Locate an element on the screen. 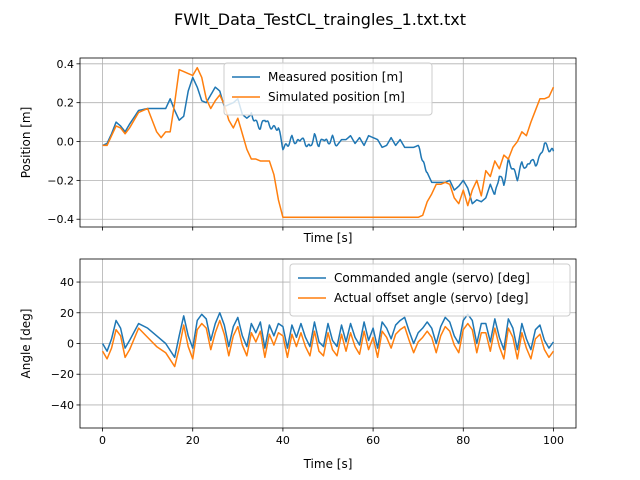  legend-label: Commanded angle (servo) [deg] is located at coordinates (432, 278).